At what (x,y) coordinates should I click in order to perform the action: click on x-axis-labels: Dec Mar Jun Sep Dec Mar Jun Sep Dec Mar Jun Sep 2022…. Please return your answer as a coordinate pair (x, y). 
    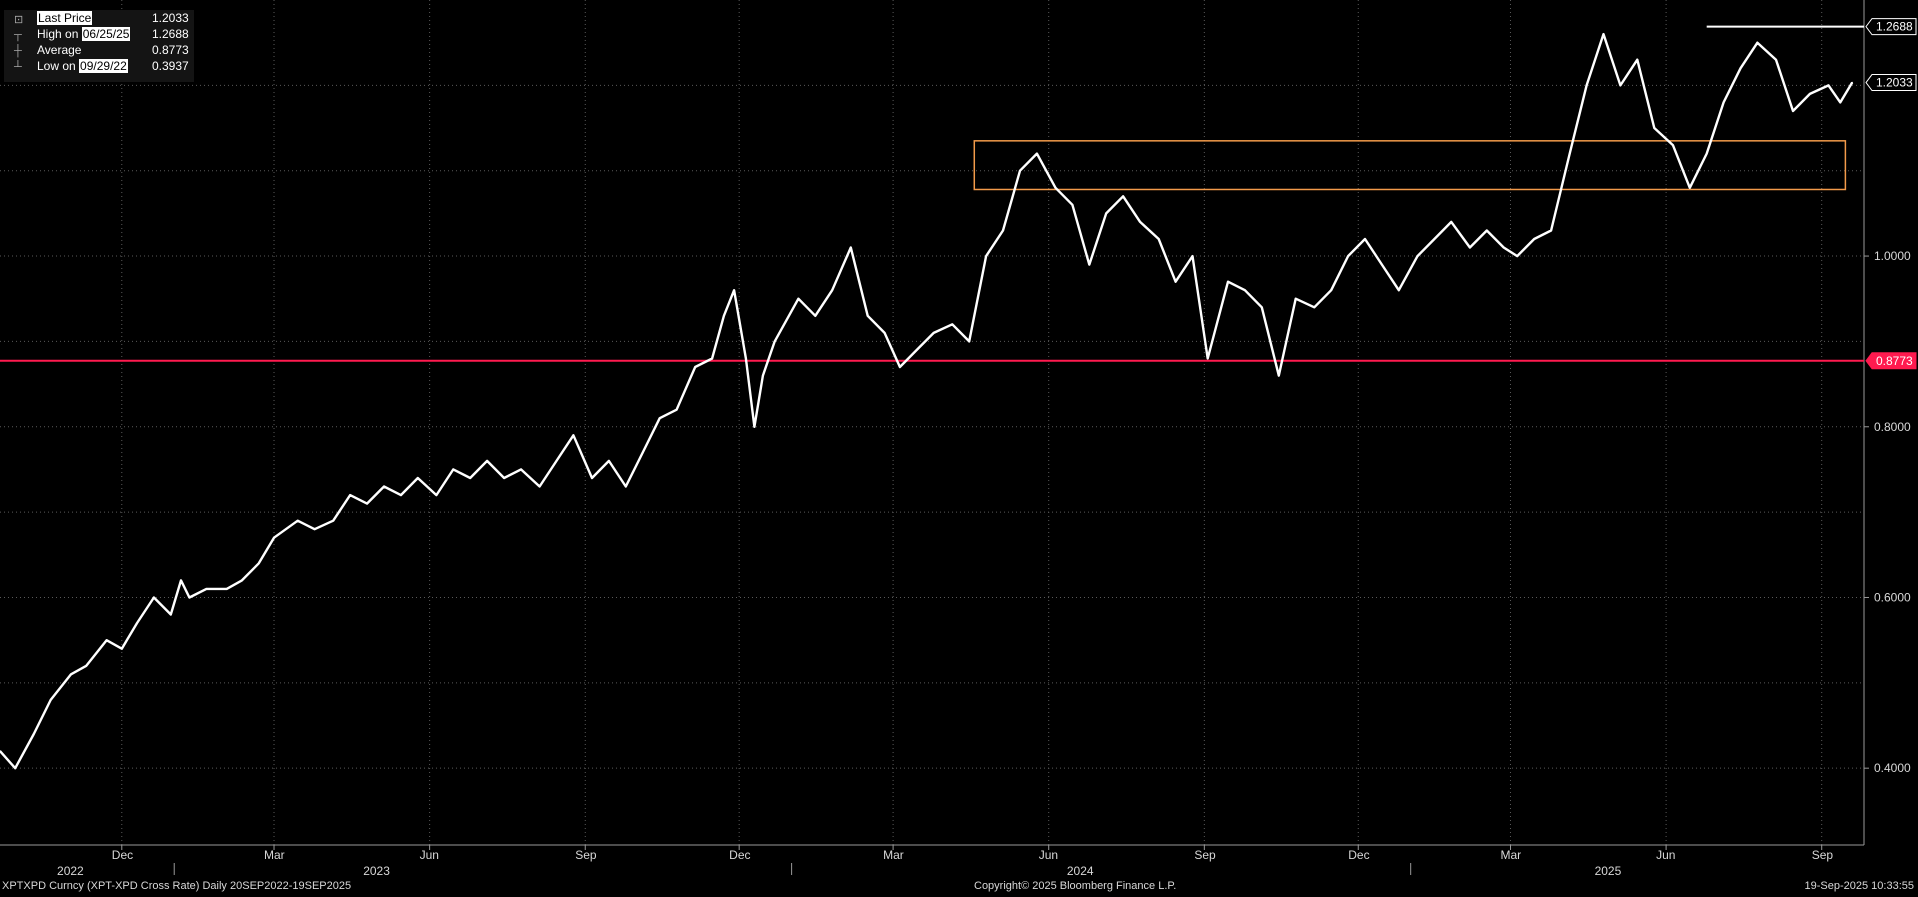
    Looking at the image, I should click on (945, 863).